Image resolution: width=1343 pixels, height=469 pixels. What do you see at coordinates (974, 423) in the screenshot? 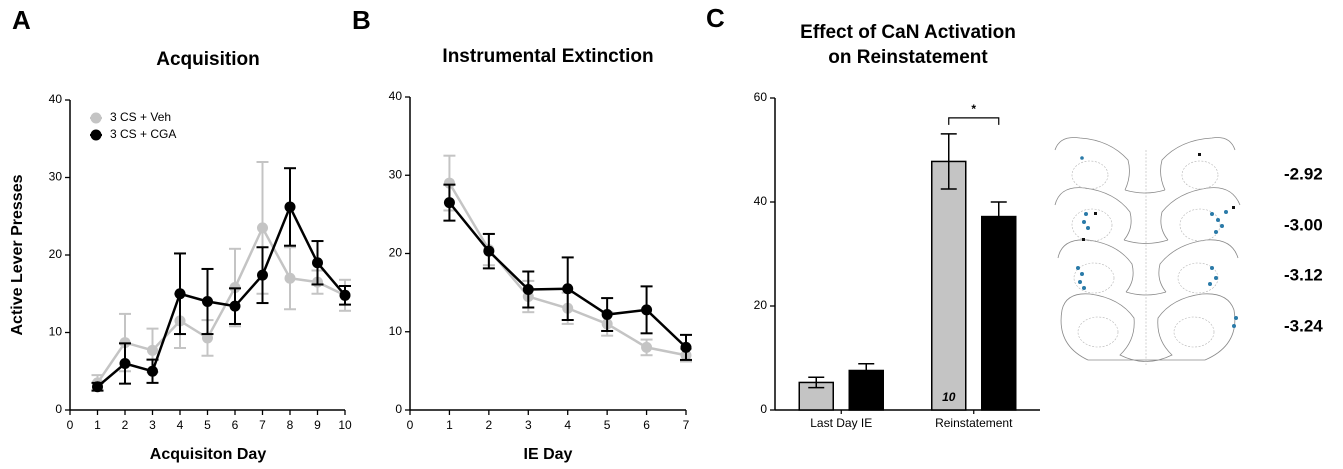
I see `x-tick-label: Reinstatement` at bounding box center [974, 423].